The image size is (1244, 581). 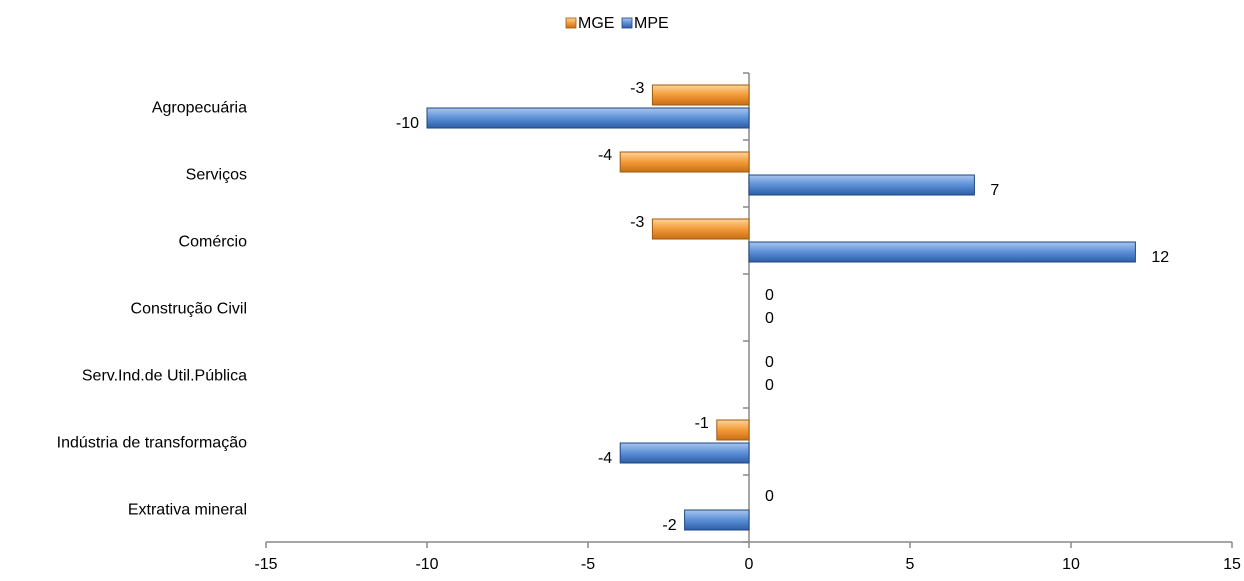 What do you see at coordinates (596, 23) in the screenshot?
I see `legend-label-mge: MGE` at bounding box center [596, 23].